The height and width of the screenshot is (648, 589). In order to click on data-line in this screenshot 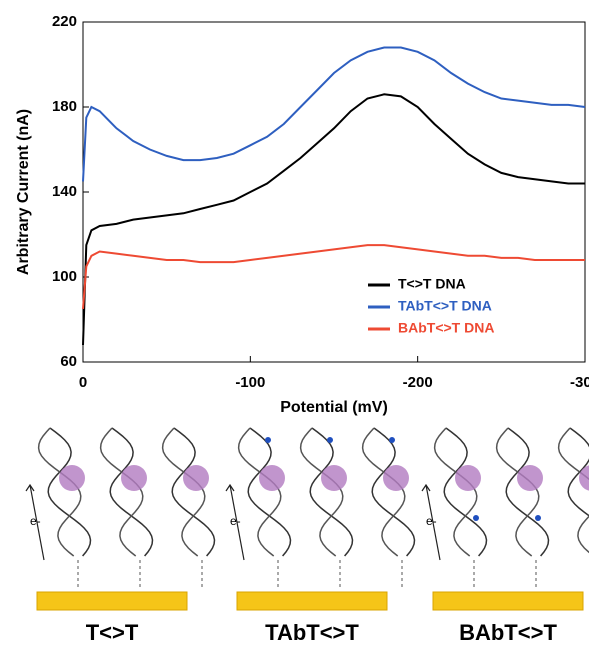, I will do `click(333, 276)`.